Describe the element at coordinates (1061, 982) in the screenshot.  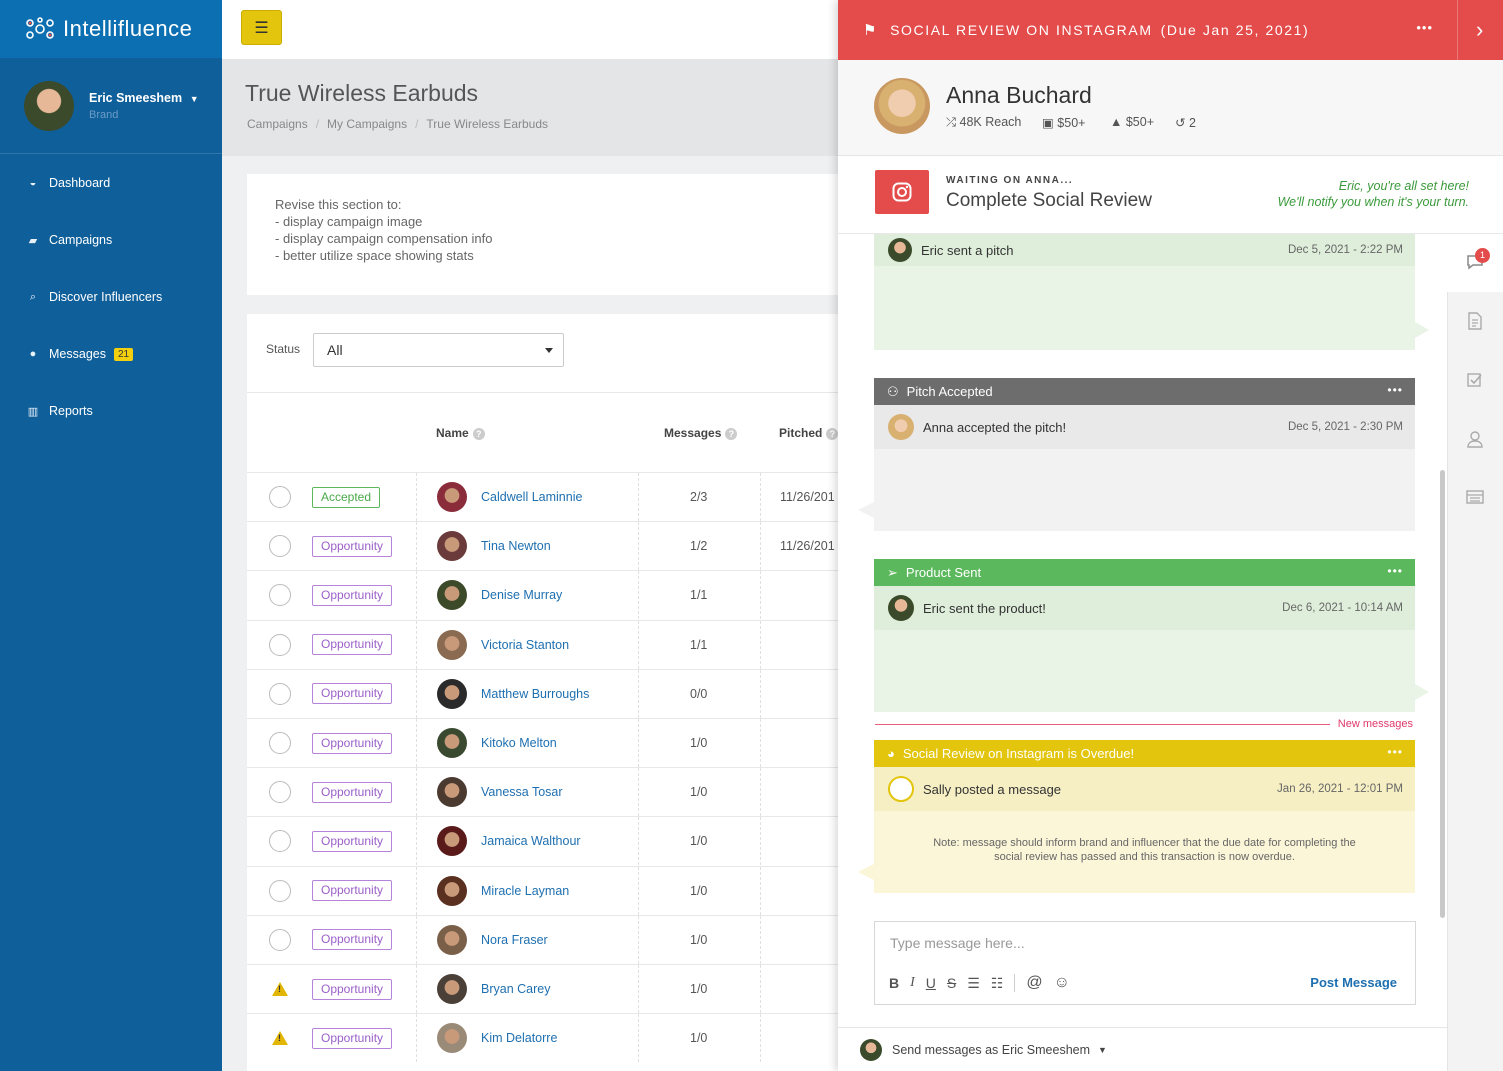
I see `emoji-icon: ☺` at that location.